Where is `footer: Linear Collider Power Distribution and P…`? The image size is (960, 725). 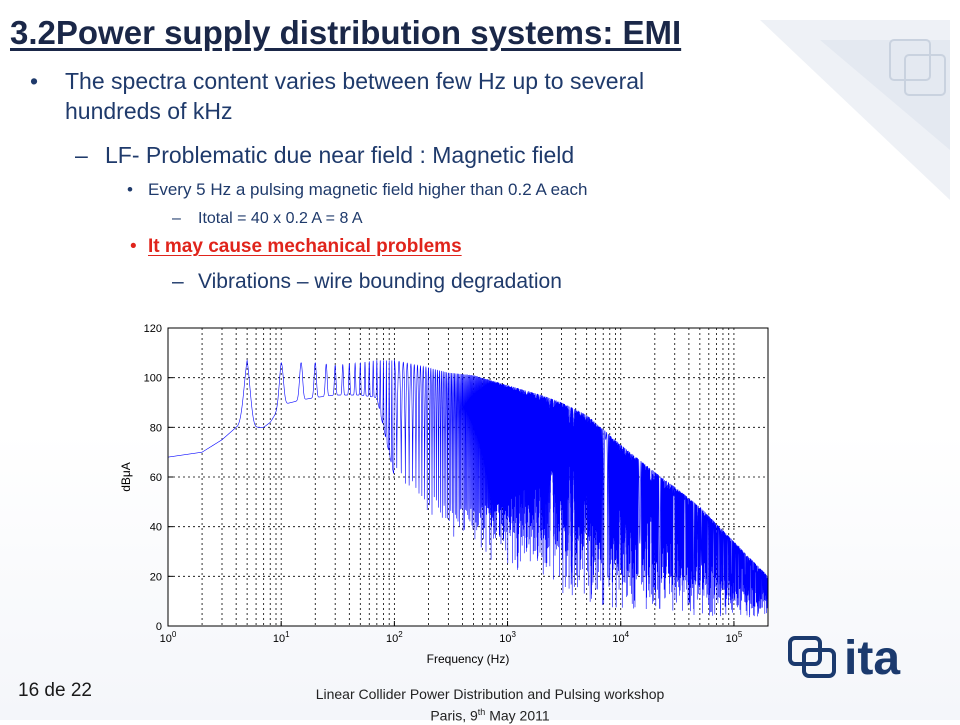
footer: Linear Collider Power Distribution and P… is located at coordinates (490, 705).